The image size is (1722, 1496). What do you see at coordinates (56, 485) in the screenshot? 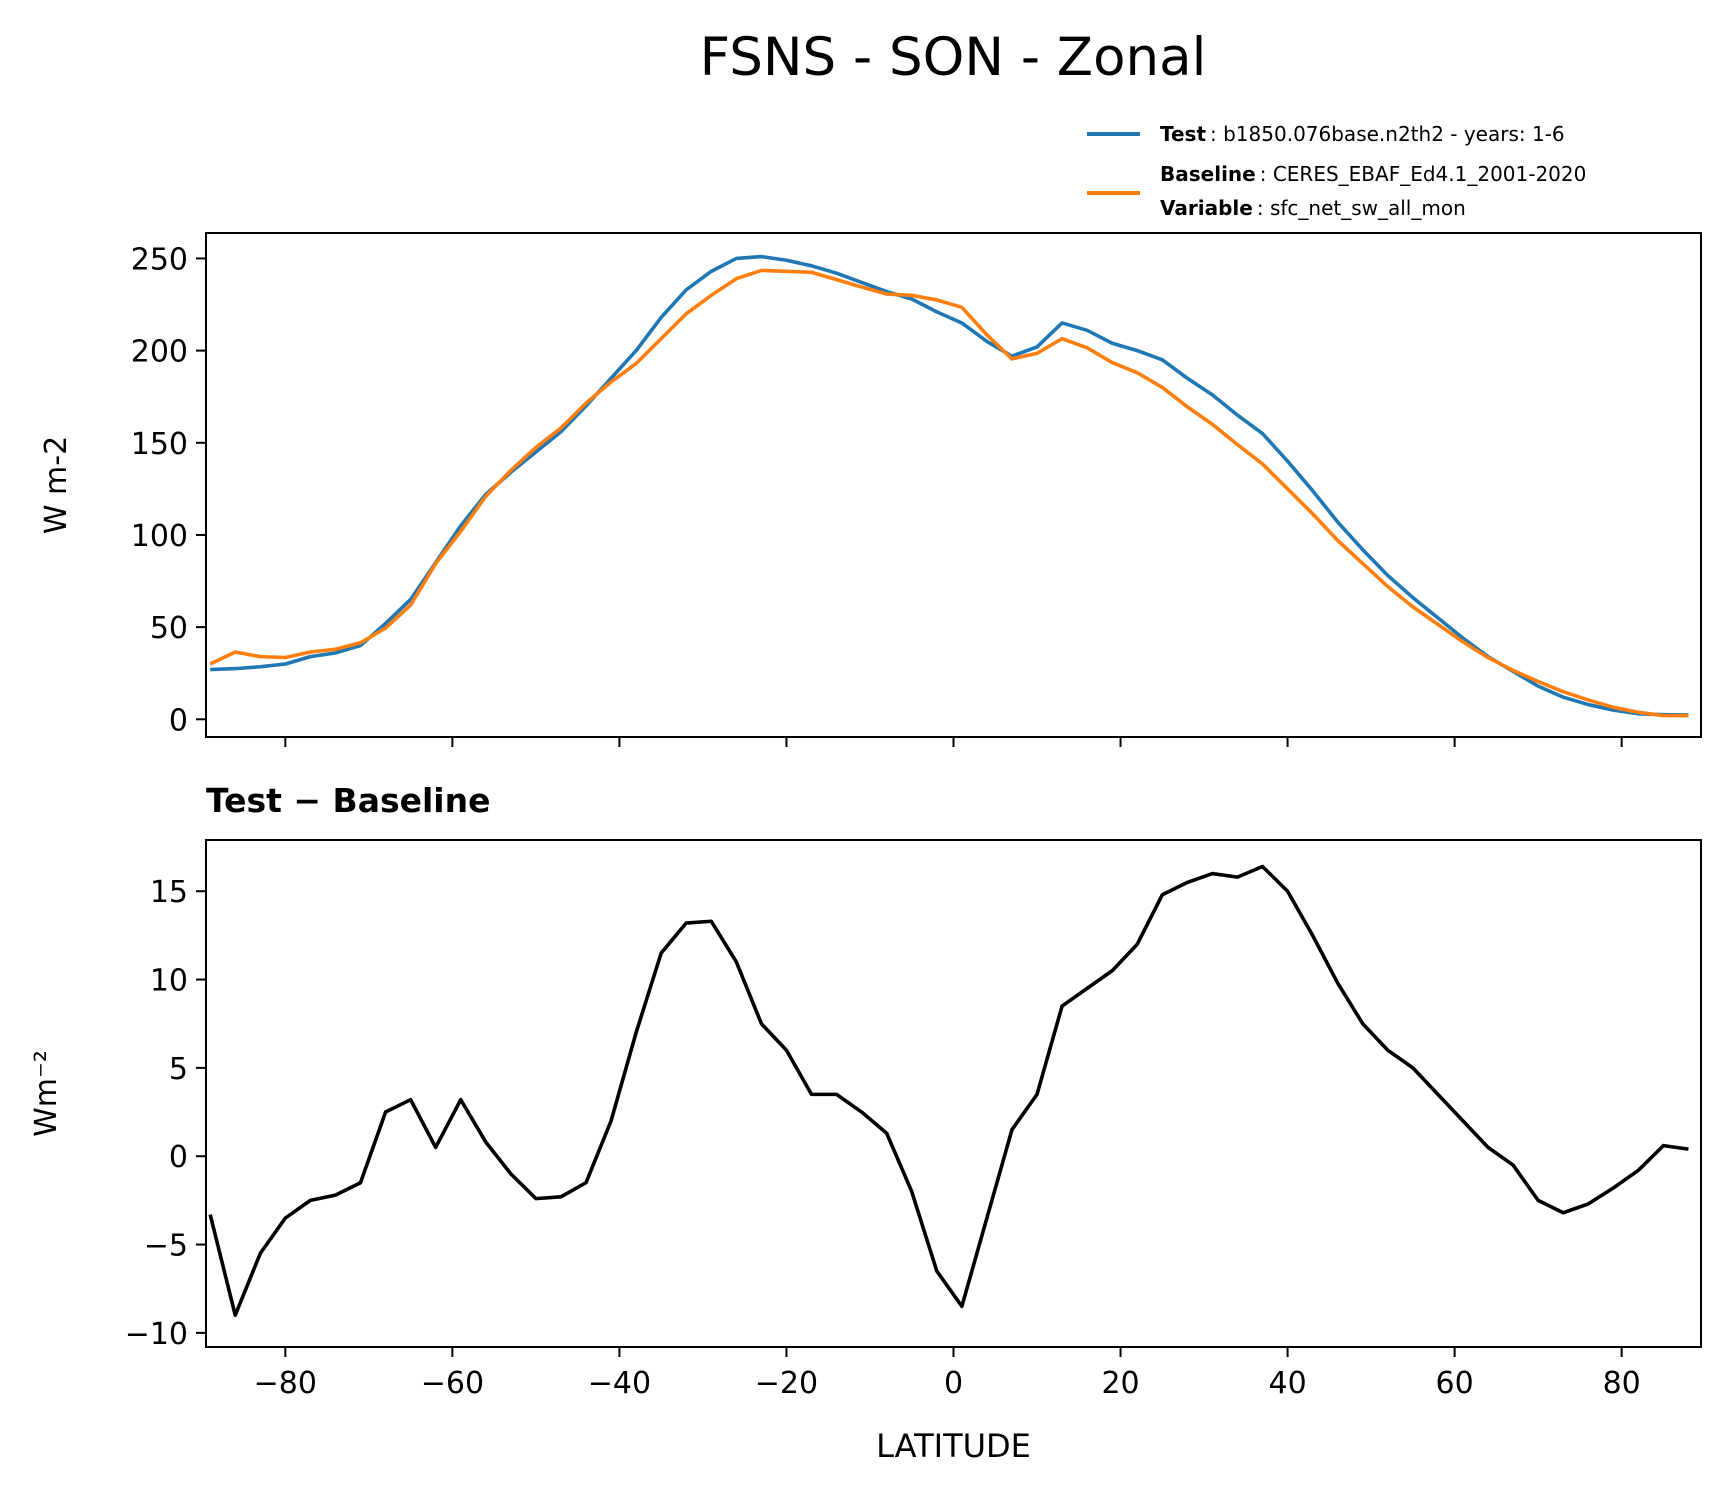
I see `y-axis-label: W m-2` at bounding box center [56, 485].